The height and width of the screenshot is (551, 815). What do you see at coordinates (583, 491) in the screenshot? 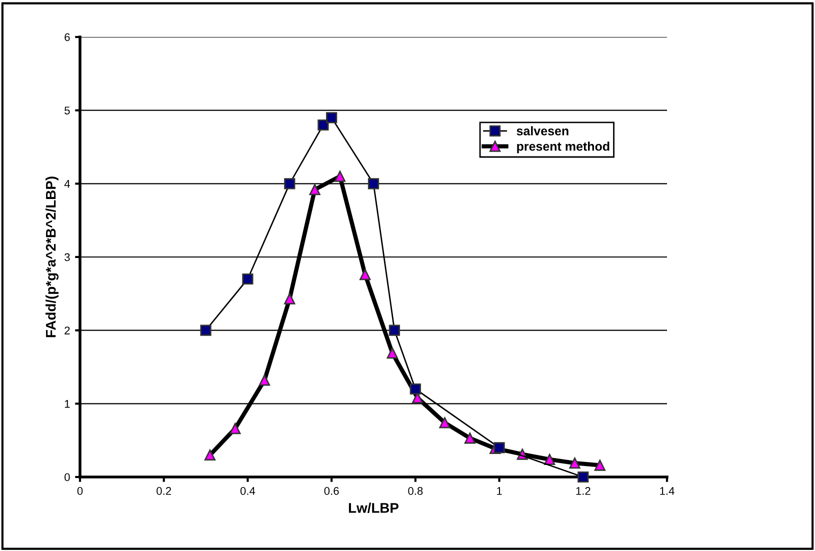
I see `x-tick-label: 1.2` at bounding box center [583, 491].